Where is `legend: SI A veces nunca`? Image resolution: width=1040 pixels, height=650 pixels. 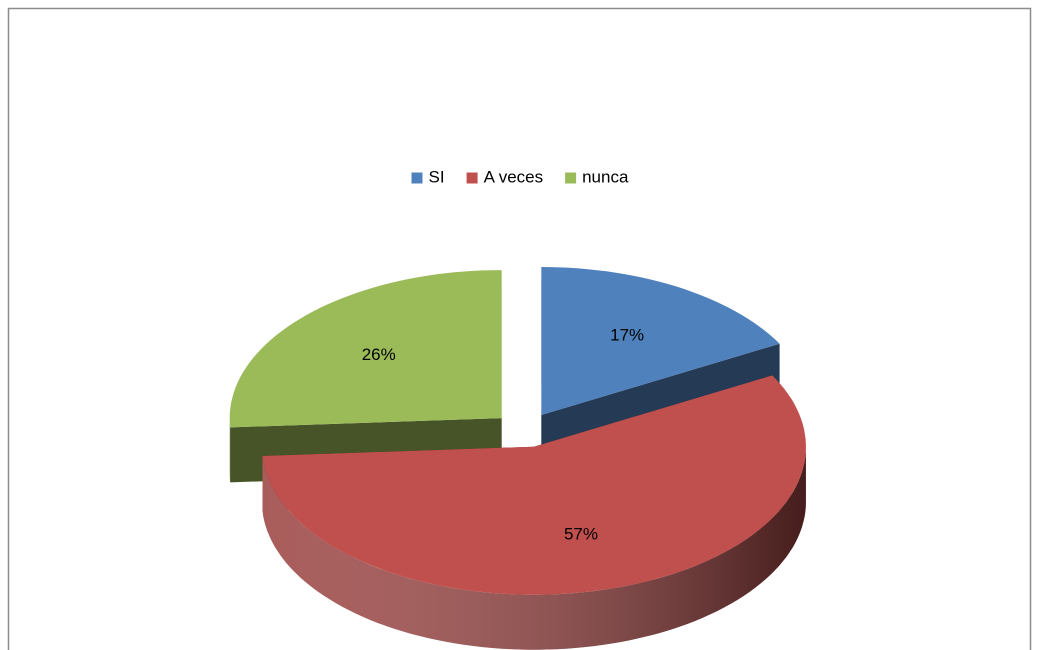 legend: SI A veces nunca is located at coordinates (520, 176).